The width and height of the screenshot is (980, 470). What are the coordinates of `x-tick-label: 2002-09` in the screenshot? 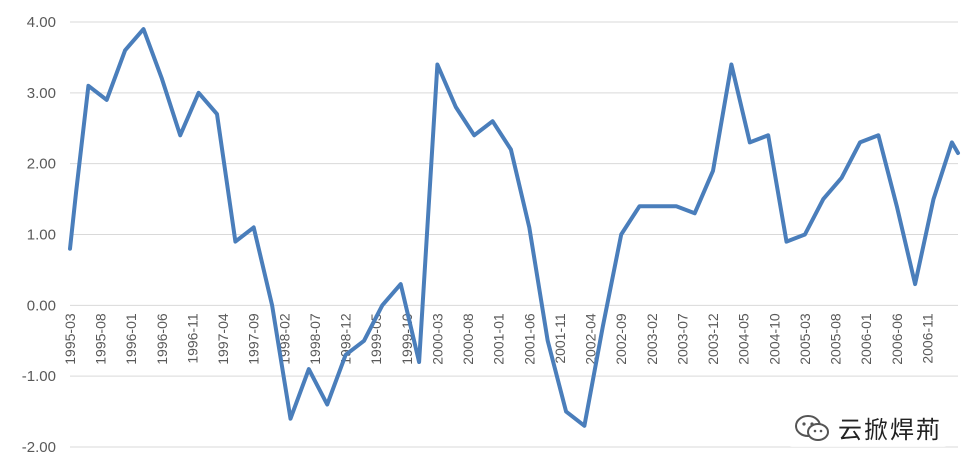 It's located at (621, 339).